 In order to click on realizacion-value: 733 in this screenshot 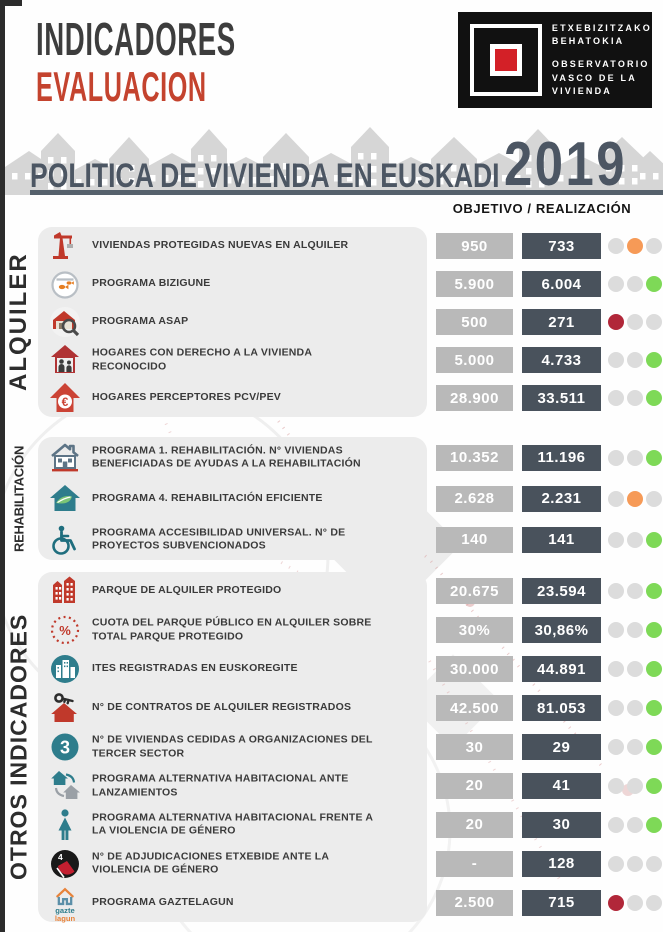, I will do `click(561, 246)`.